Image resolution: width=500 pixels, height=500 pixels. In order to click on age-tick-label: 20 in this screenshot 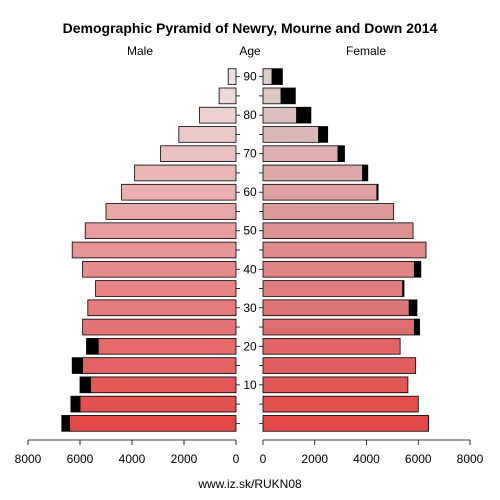, I will do `click(250, 346)`.